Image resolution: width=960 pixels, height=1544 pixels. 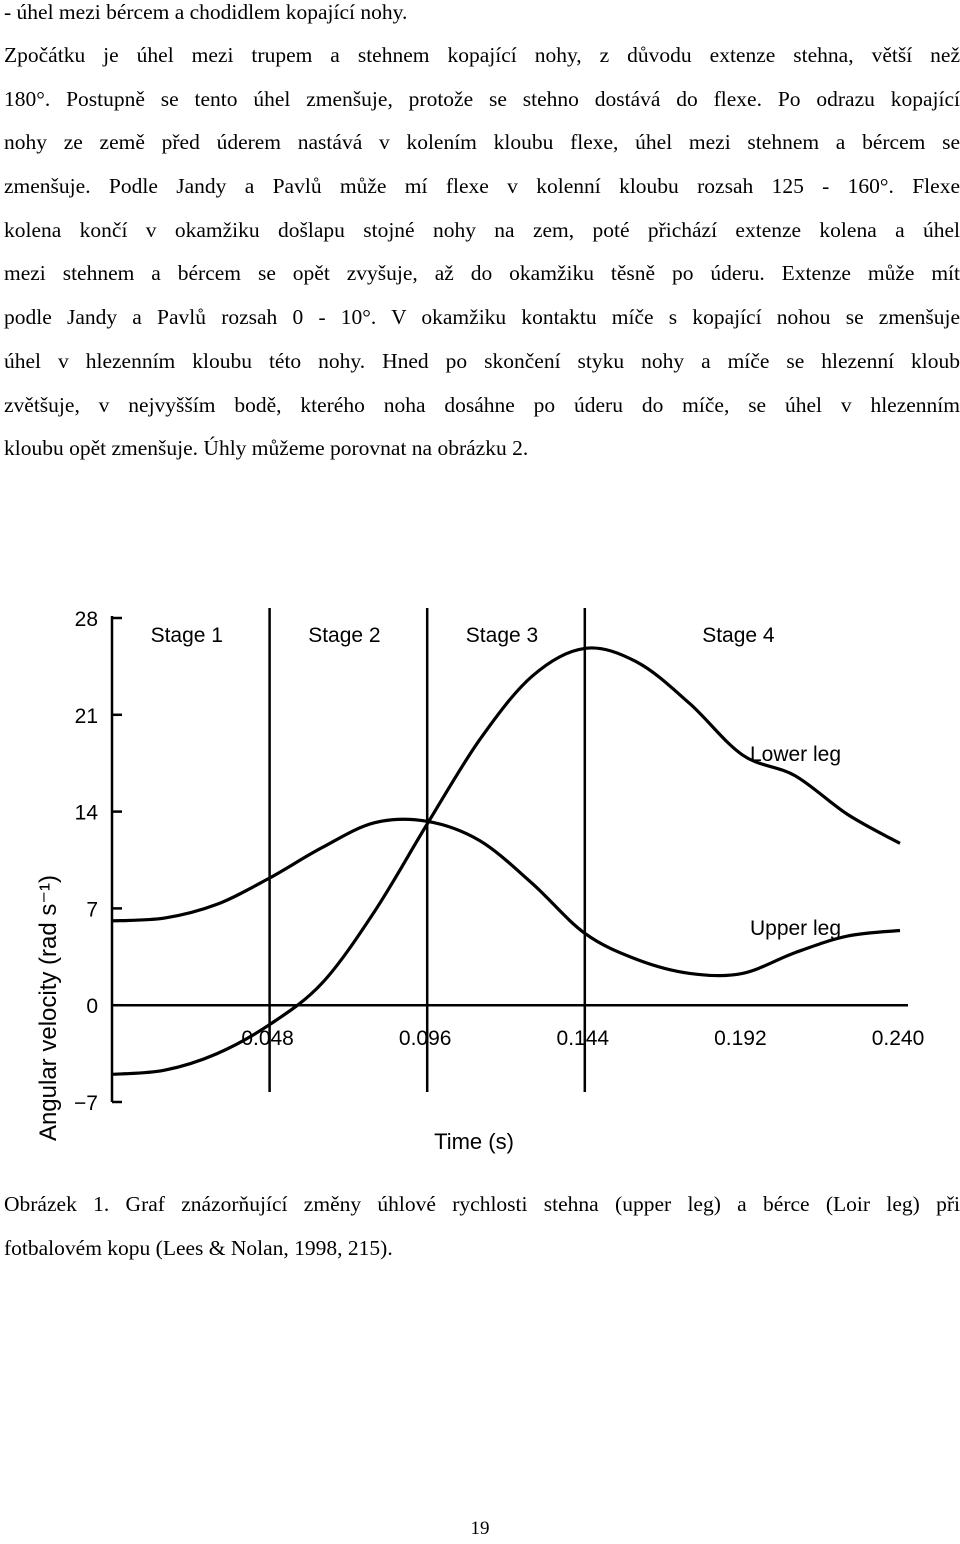 I want to click on stage-label: Stage 4, so click(x=738, y=635).